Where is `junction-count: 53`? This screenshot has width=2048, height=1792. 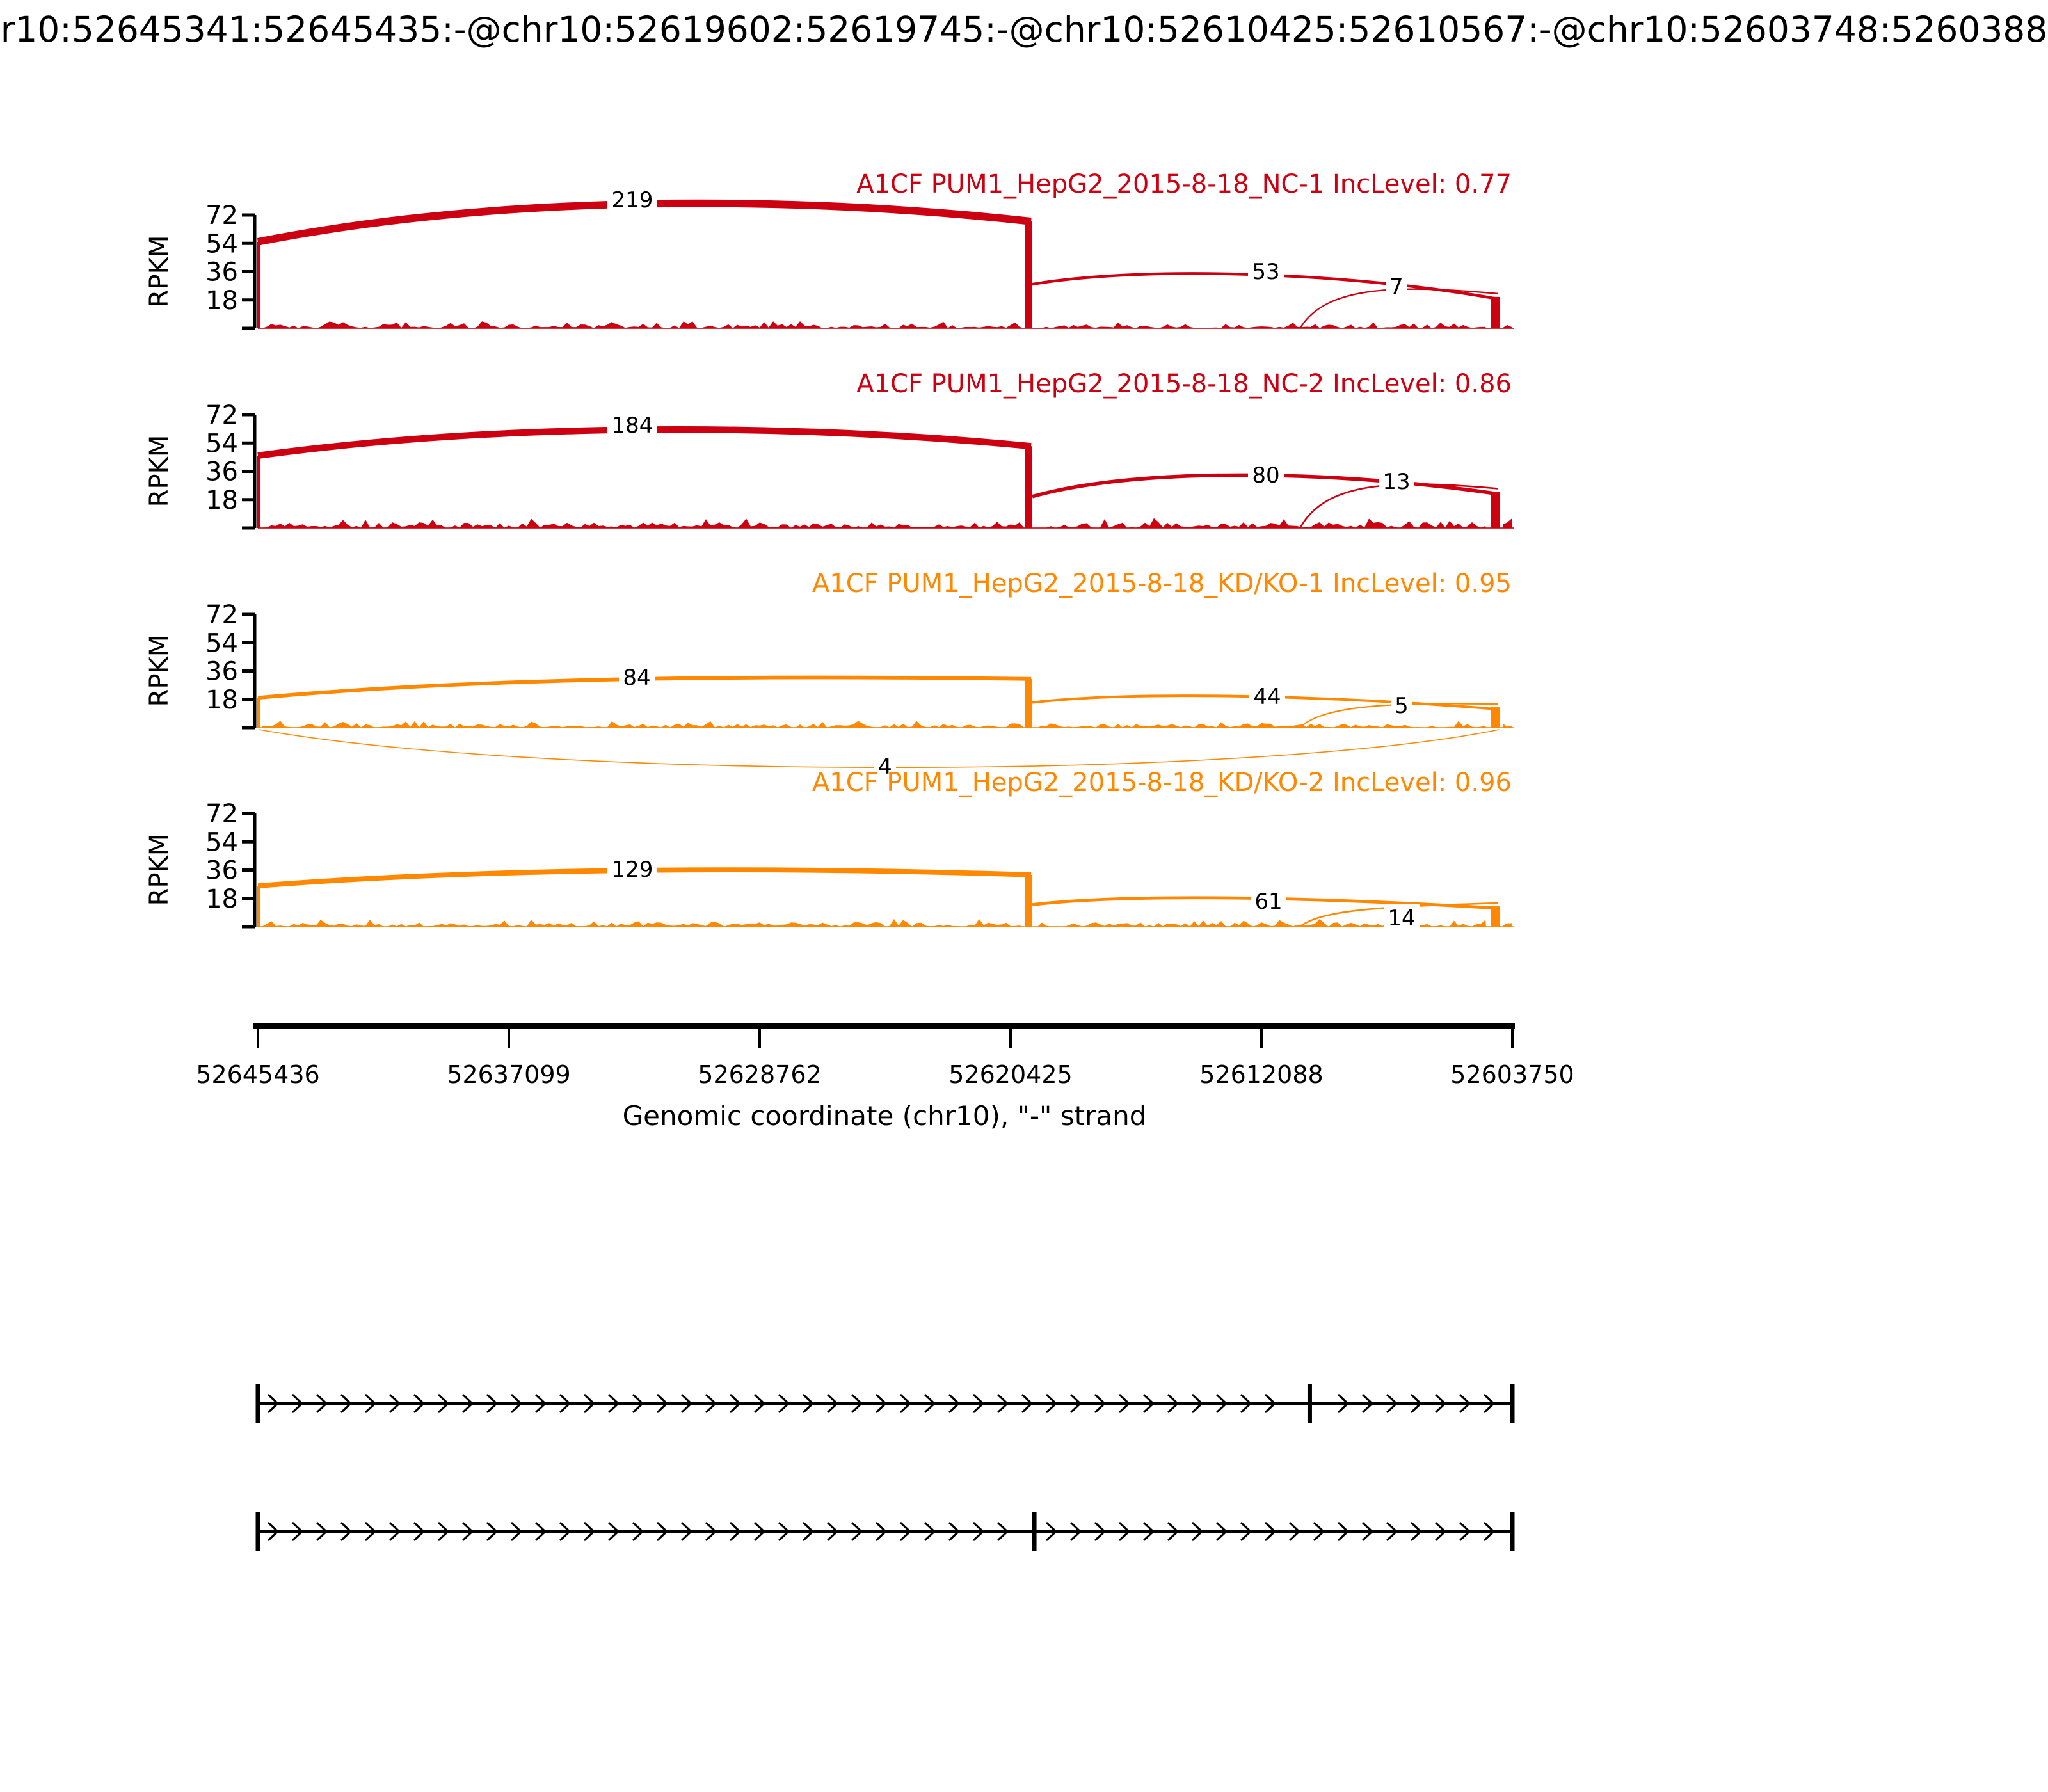
junction-count: 53 is located at coordinates (1265, 272).